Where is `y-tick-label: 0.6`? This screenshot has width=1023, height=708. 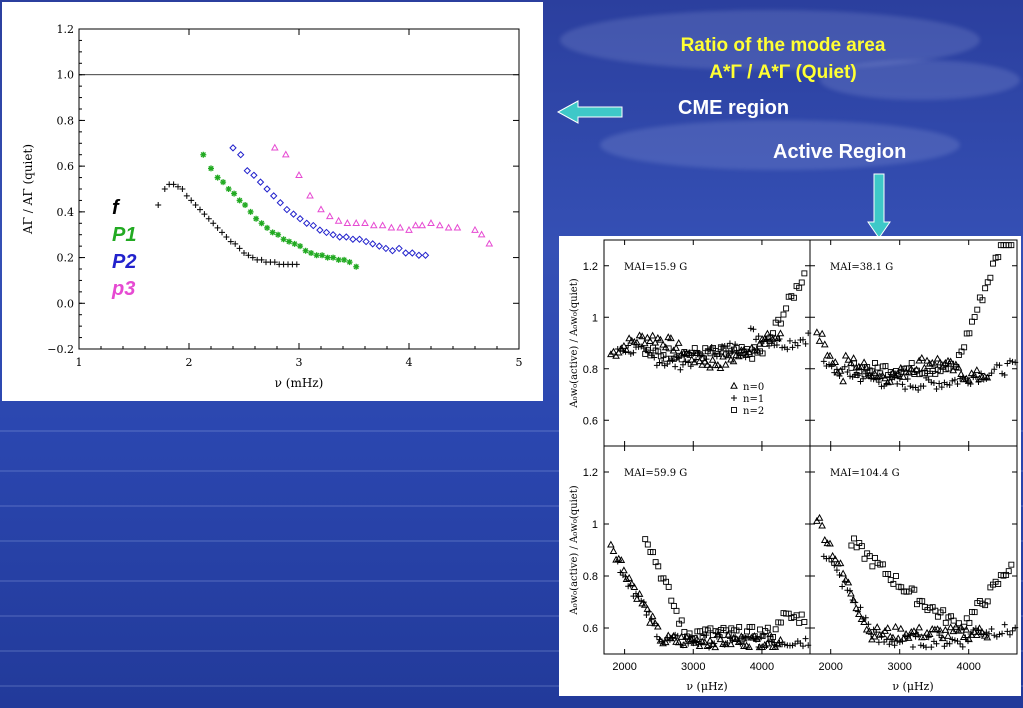 y-tick-label: 0.6 is located at coordinates (66, 166).